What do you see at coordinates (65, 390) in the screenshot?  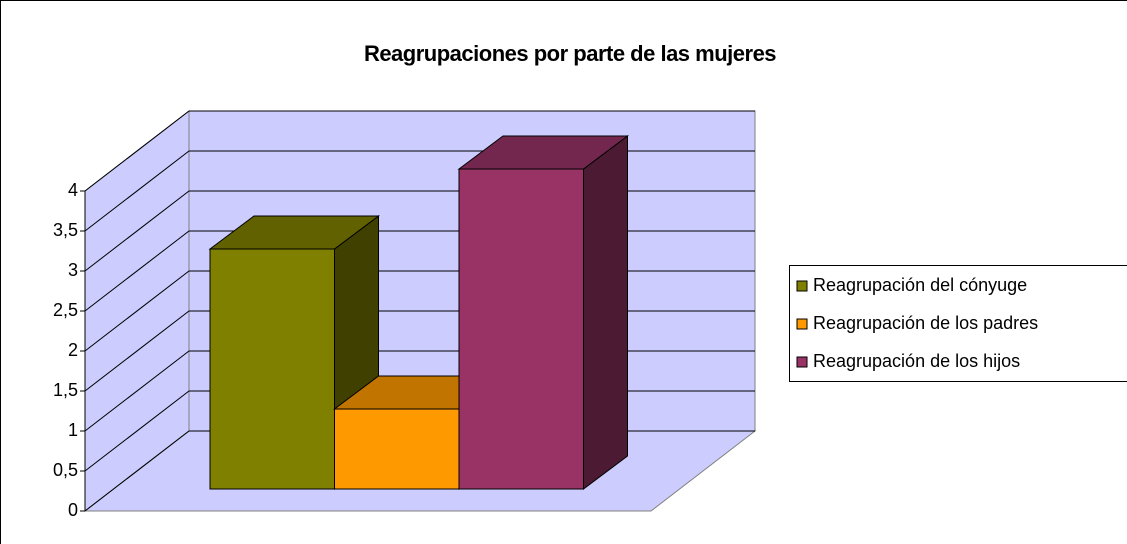 I see `y-tick-label: 1,5` at bounding box center [65, 390].